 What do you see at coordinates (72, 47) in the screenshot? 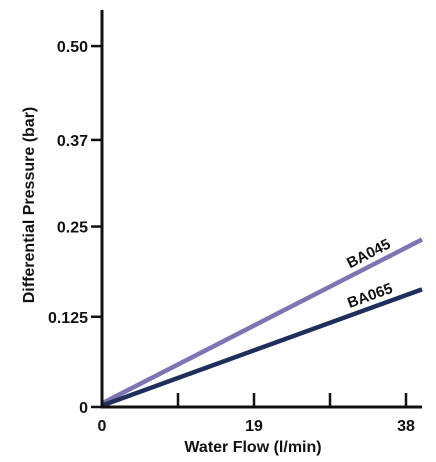
I see `y-tick-label-0-50: 0.50` at bounding box center [72, 47].